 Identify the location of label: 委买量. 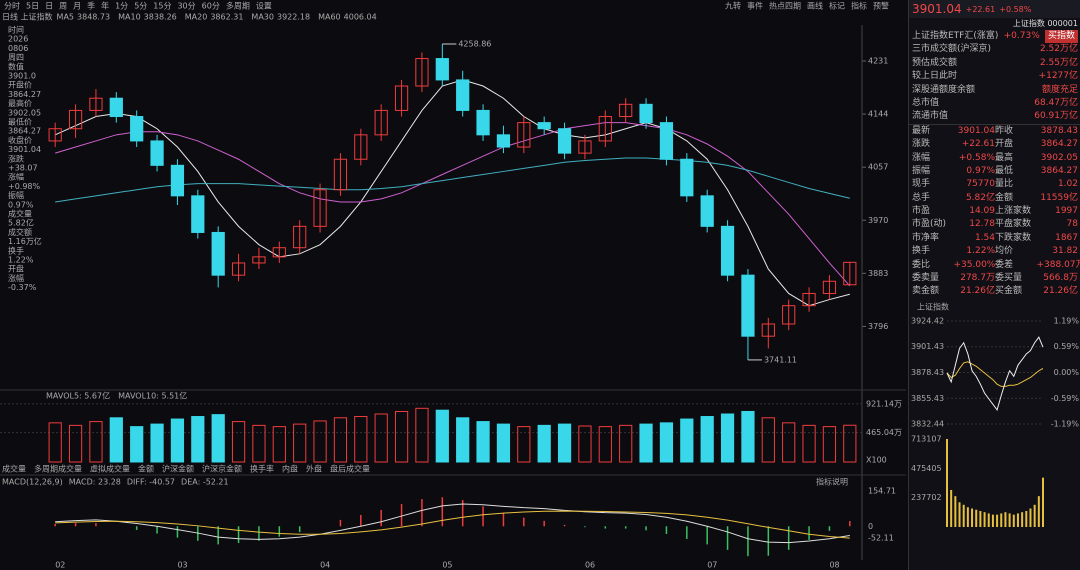
(1009, 278).